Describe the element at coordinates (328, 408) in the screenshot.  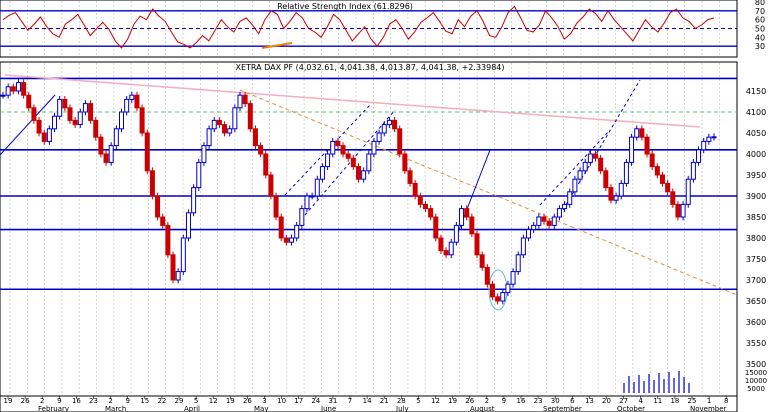
I see `month-label: June` at that location.